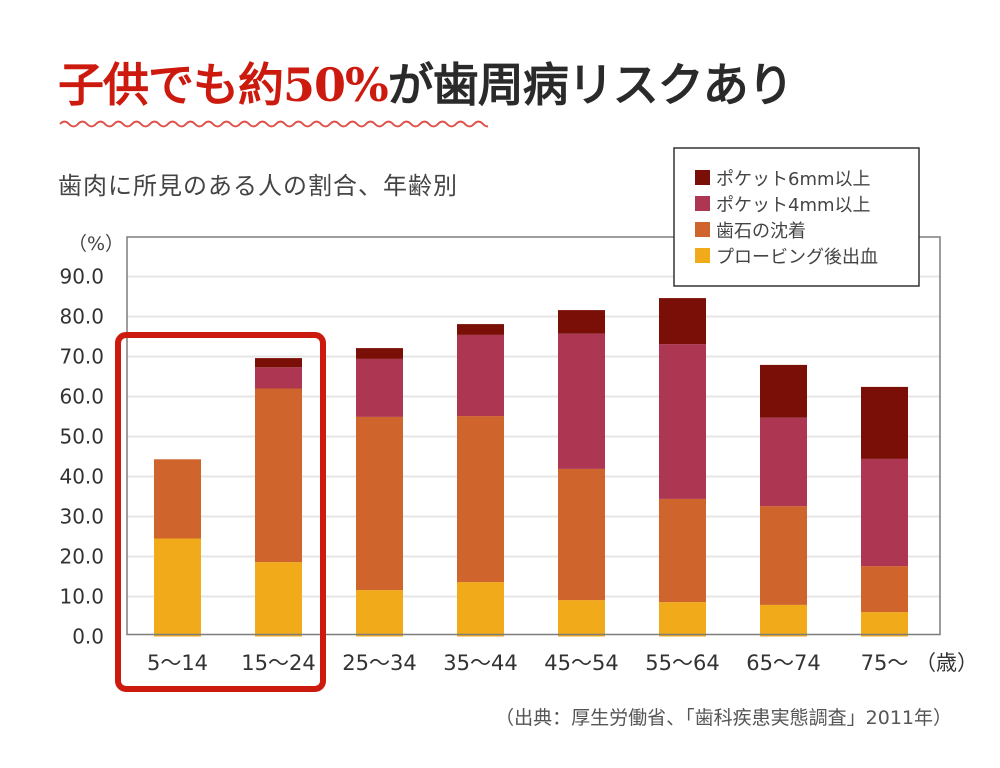 This screenshot has height=768, width=1000. What do you see at coordinates (81, 457) in the screenshot?
I see `y-tick-labels: 0.0 10.0 20.0 30.0 40.0 50.0 60.0 70.0 80.0 90.0` at bounding box center [81, 457].